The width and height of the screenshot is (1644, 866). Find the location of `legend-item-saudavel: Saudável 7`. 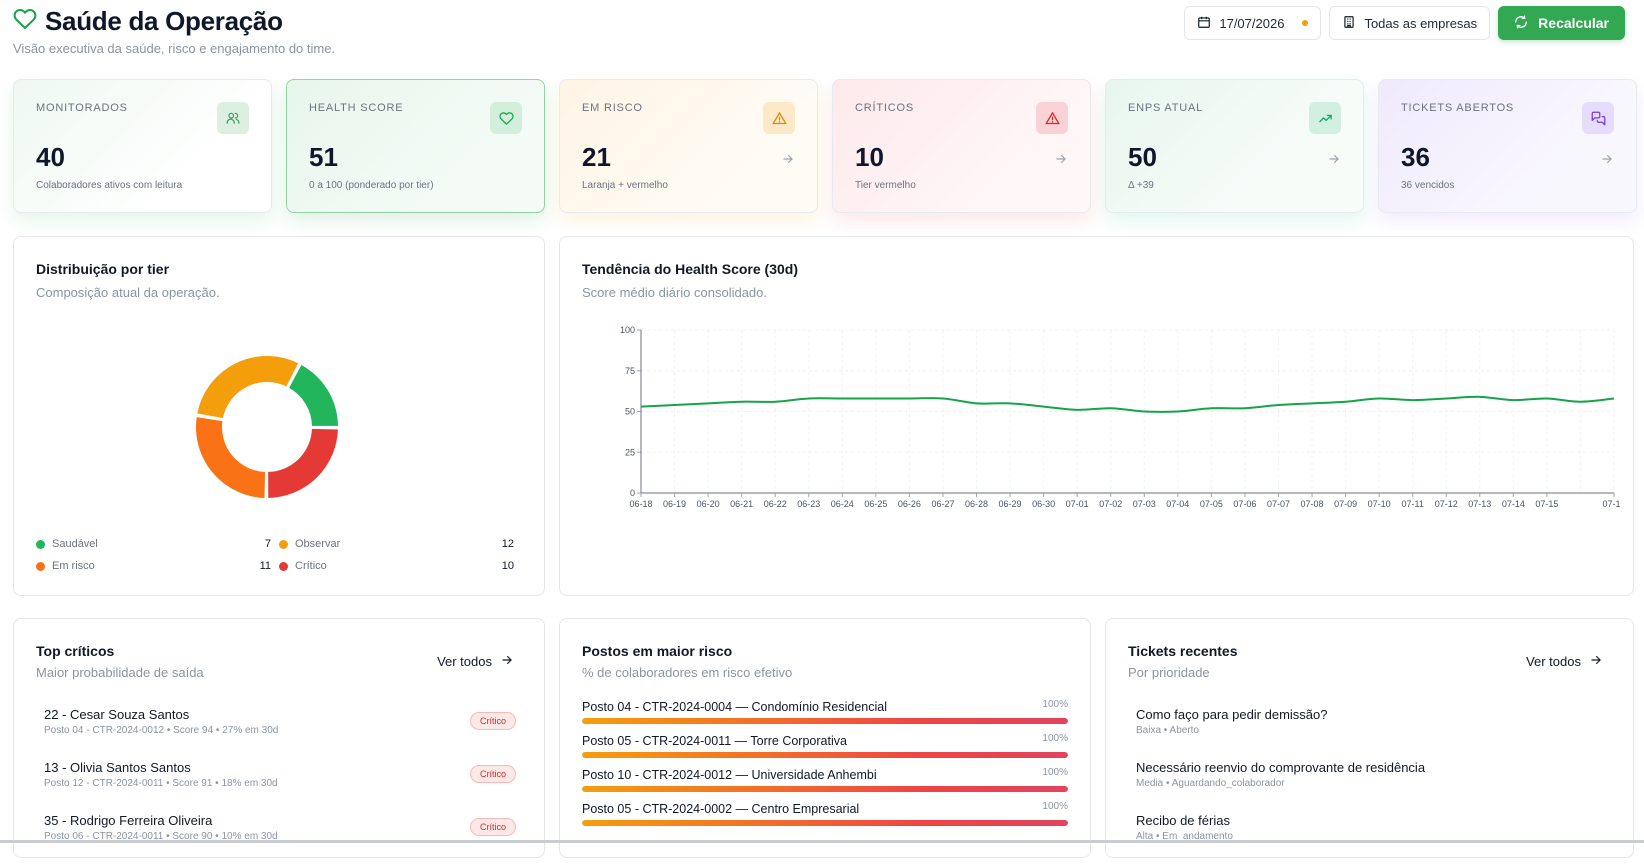

legend-item-saudavel: Saudável 7 is located at coordinates (157, 544).